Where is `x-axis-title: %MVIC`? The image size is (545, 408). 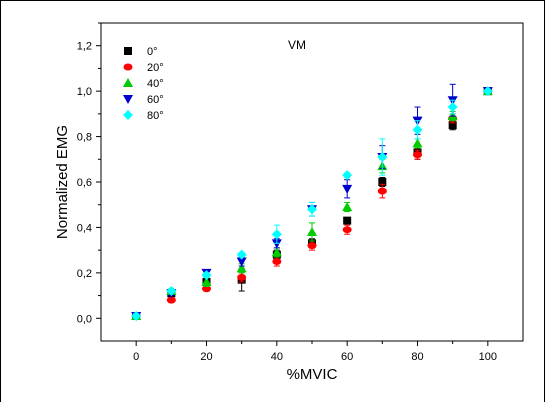
x-axis-title: %MVIC is located at coordinates (312, 374).